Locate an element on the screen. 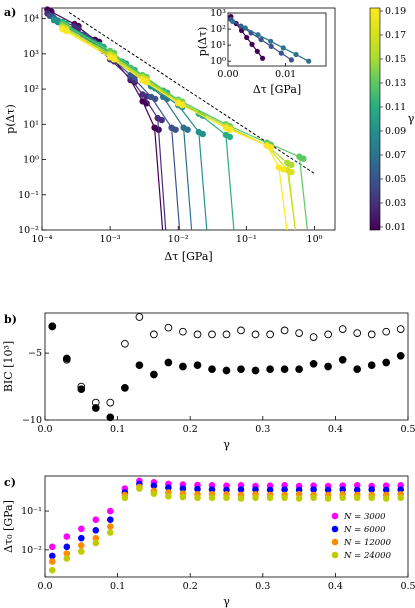 This screenshot has width=415, height=608. y-axis-label: BIC [10³] is located at coordinates (8, 366).